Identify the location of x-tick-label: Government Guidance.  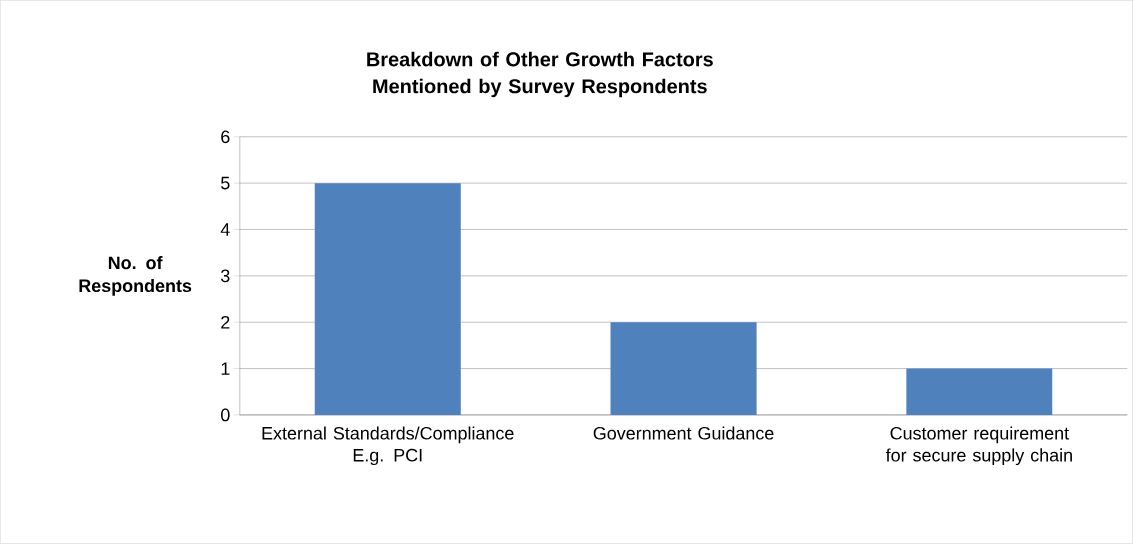
(683, 433).